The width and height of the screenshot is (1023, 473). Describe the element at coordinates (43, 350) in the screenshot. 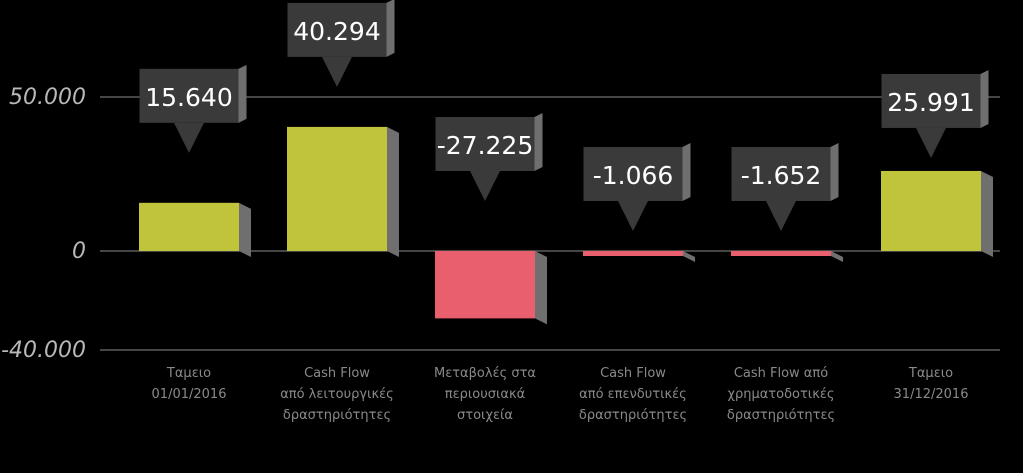

I see `y-tick-label: -40.000` at that location.